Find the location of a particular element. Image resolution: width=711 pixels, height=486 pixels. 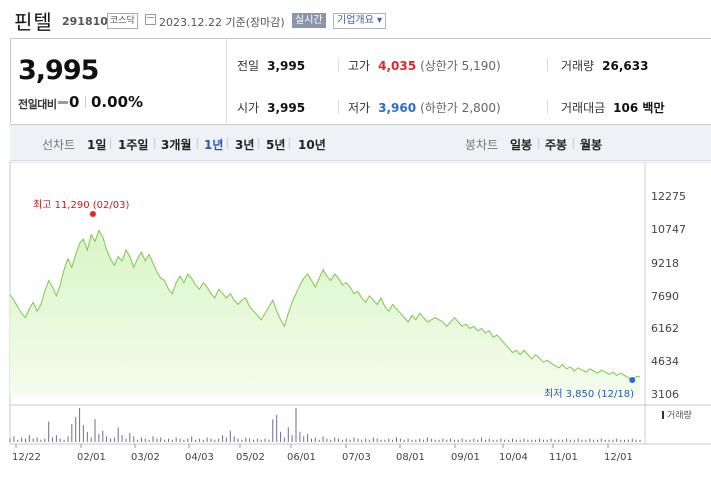

amount-label: 거래대금 is located at coordinates (583, 108).